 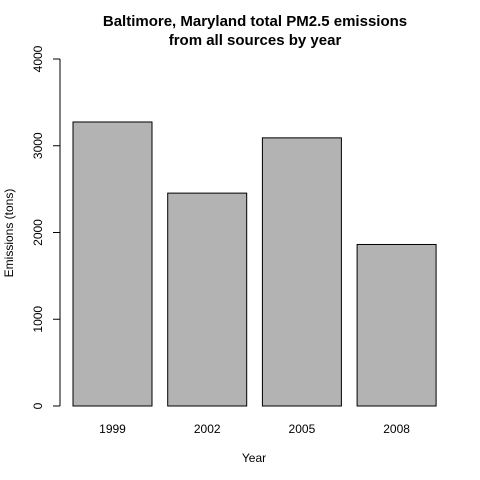 I want to click on y-tick-label-0: 0, so click(x=38, y=405).